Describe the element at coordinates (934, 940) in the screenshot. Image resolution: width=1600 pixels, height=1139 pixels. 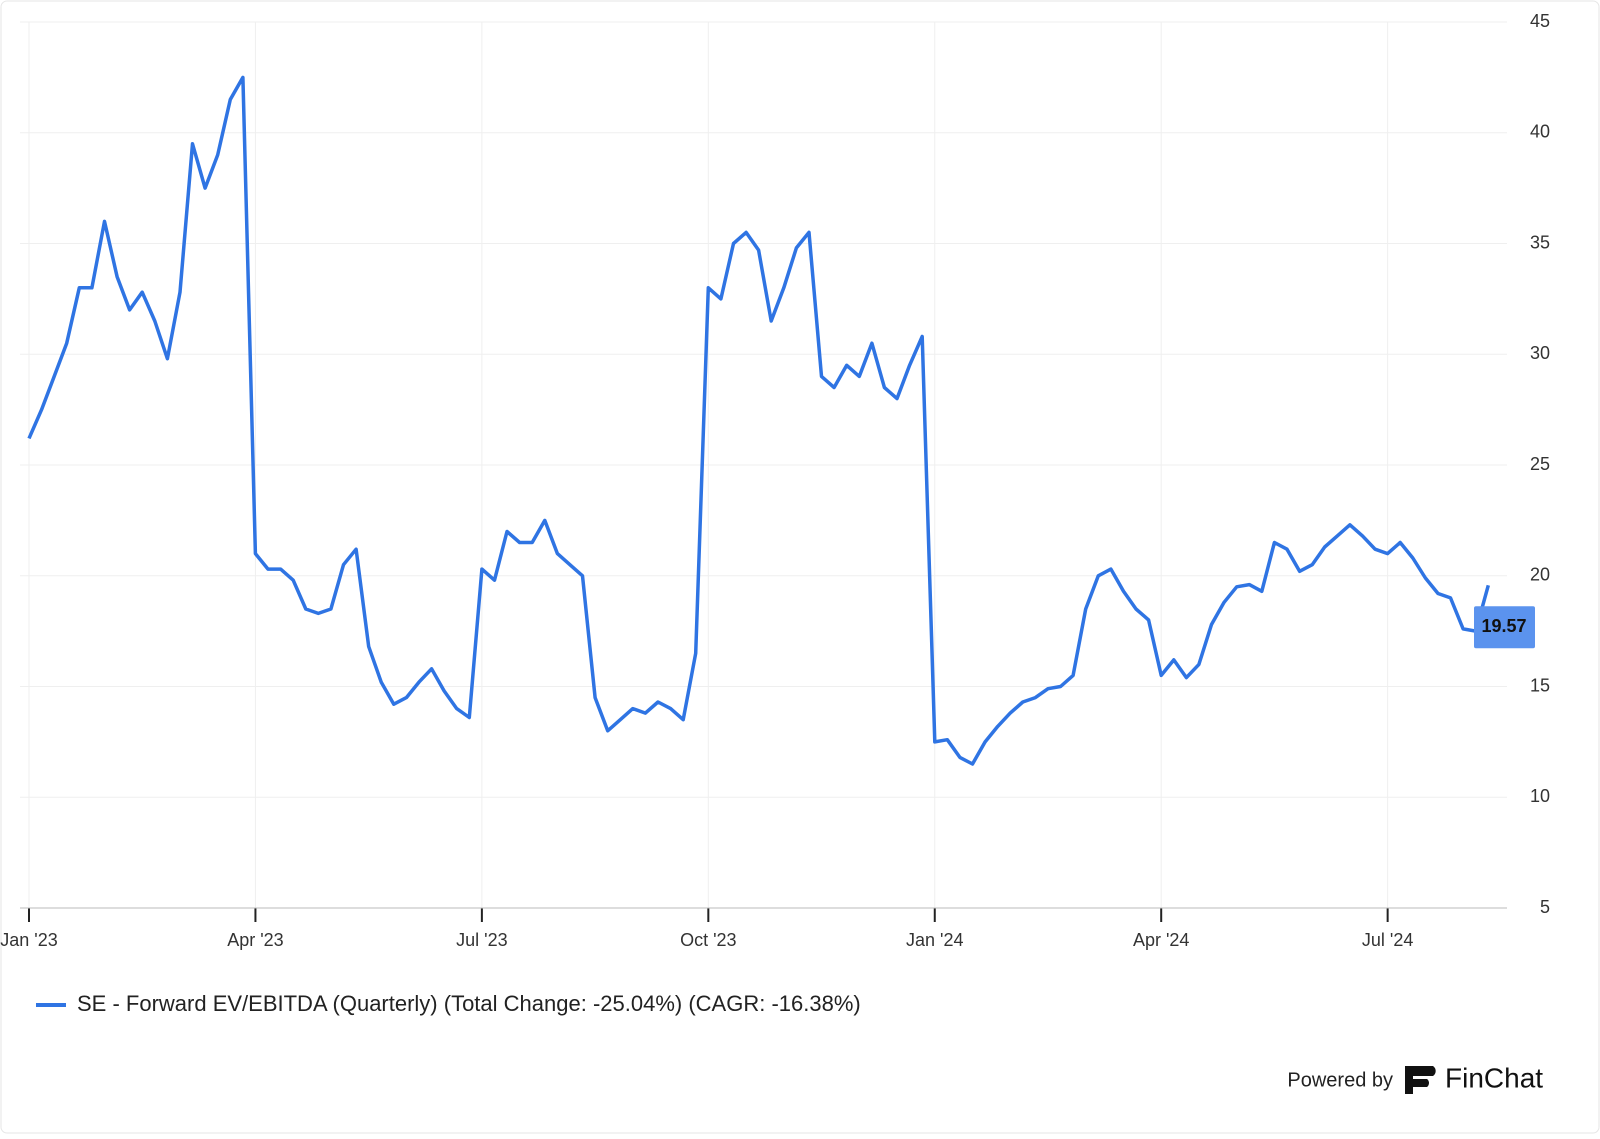
I see `x-tick-label: Jan '24` at that location.